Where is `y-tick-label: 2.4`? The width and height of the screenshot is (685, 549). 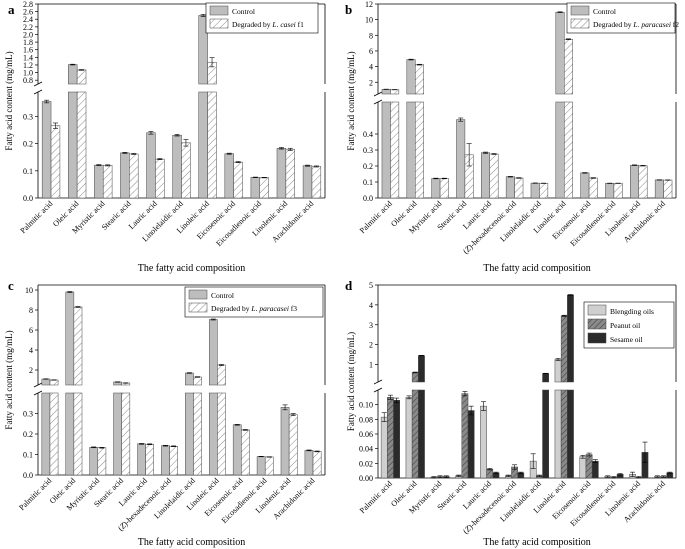
y-tick-label: 2.4 is located at coordinates (28, 19).